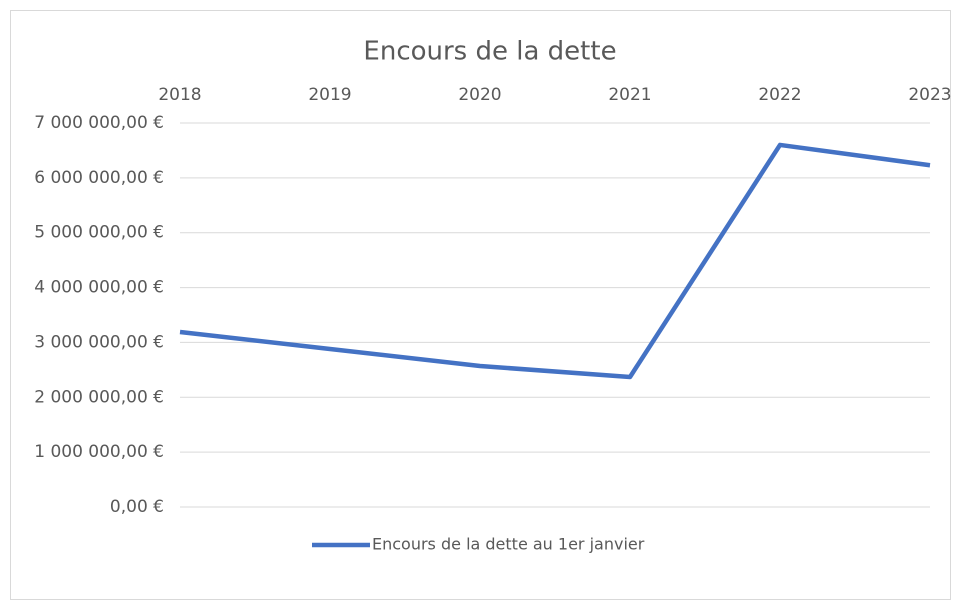  I want to click on y-tick-label: 0,00 €, so click(137, 507).